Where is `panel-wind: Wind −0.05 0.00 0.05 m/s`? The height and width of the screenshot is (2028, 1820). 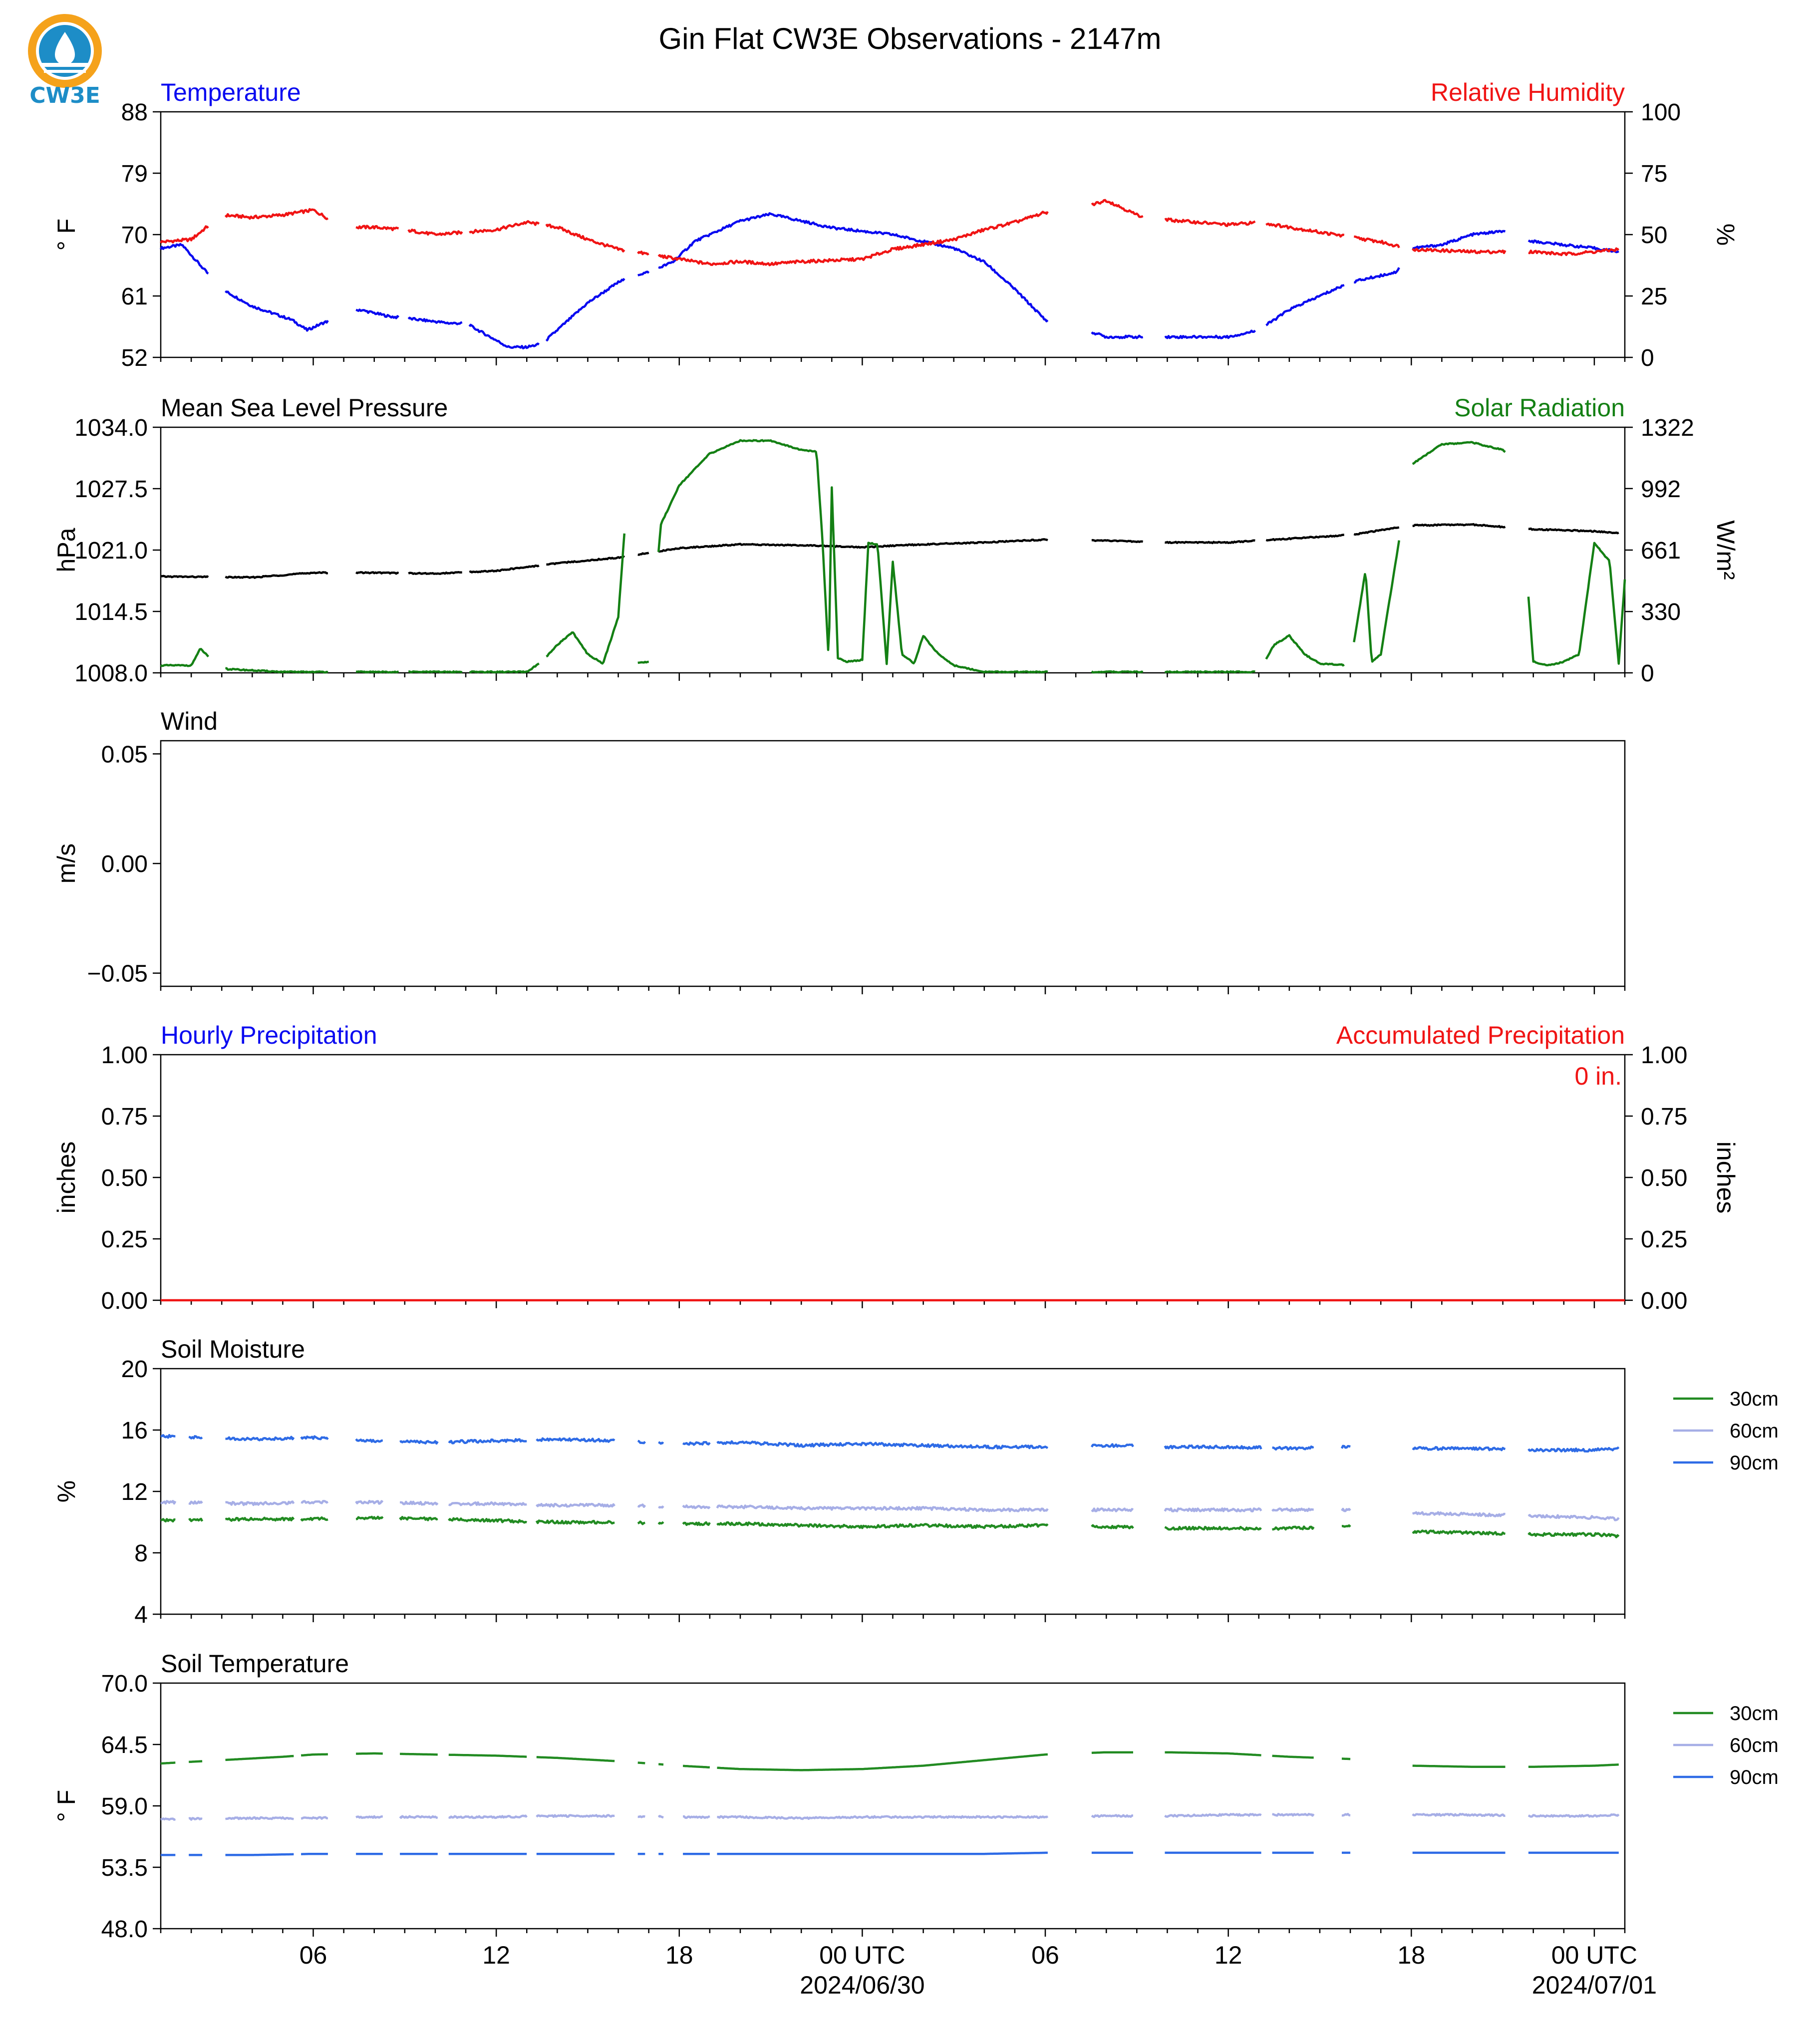
panel-wind: Wind −0.05 0.00 0.05 m/s is located at coordinates (839, 850).